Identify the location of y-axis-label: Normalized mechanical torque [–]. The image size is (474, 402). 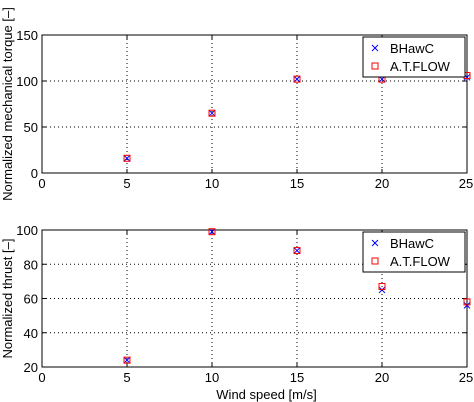
(7, 104).